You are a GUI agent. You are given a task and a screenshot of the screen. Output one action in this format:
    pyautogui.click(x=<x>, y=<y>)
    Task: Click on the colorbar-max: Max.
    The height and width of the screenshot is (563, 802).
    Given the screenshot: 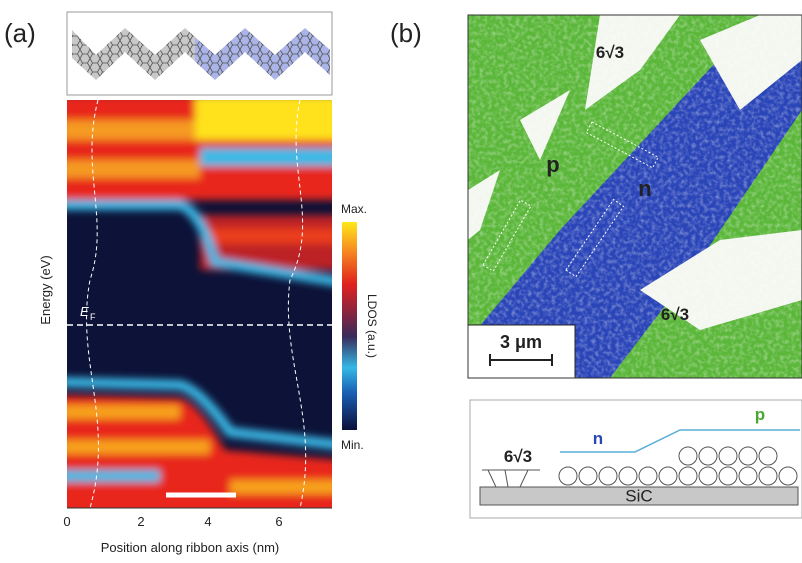 What is the action you would take?
    pyautogui.click(x=354, y=209)
    